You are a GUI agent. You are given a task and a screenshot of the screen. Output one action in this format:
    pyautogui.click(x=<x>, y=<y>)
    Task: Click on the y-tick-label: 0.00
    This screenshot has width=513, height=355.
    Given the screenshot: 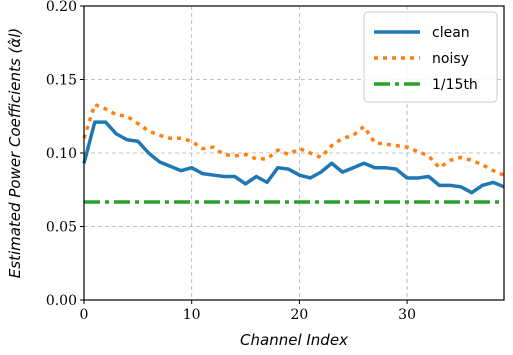 What is the action you would take?
    pyautogui.click(x=61, y=301)
    